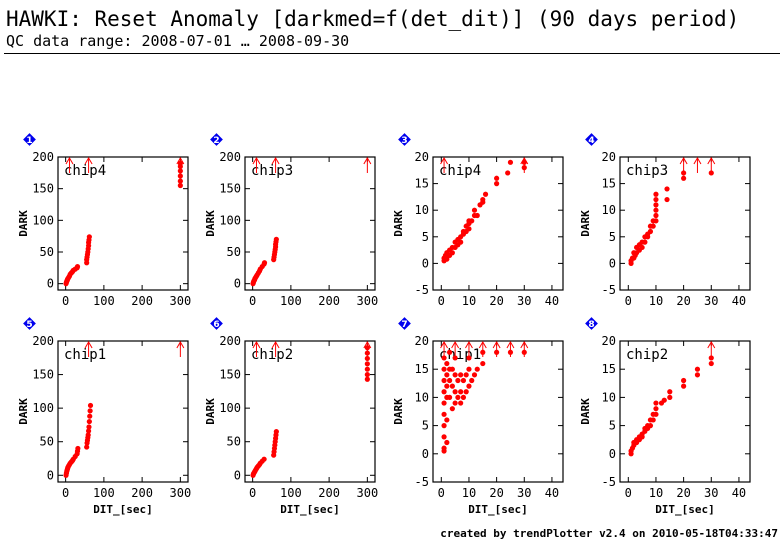 Image resolution: width=782 pixels, height=542 pixels. Describe the element at coordinates (612, 237) in the screenshot. I see `y-tick-label: 5` at that location.